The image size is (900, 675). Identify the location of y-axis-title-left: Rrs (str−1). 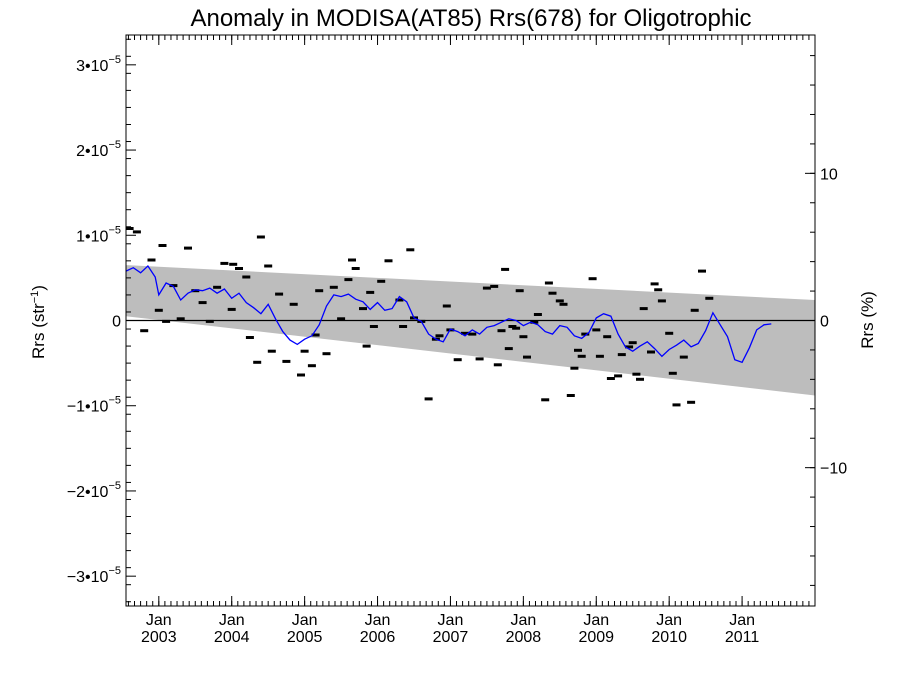
(38, 322).